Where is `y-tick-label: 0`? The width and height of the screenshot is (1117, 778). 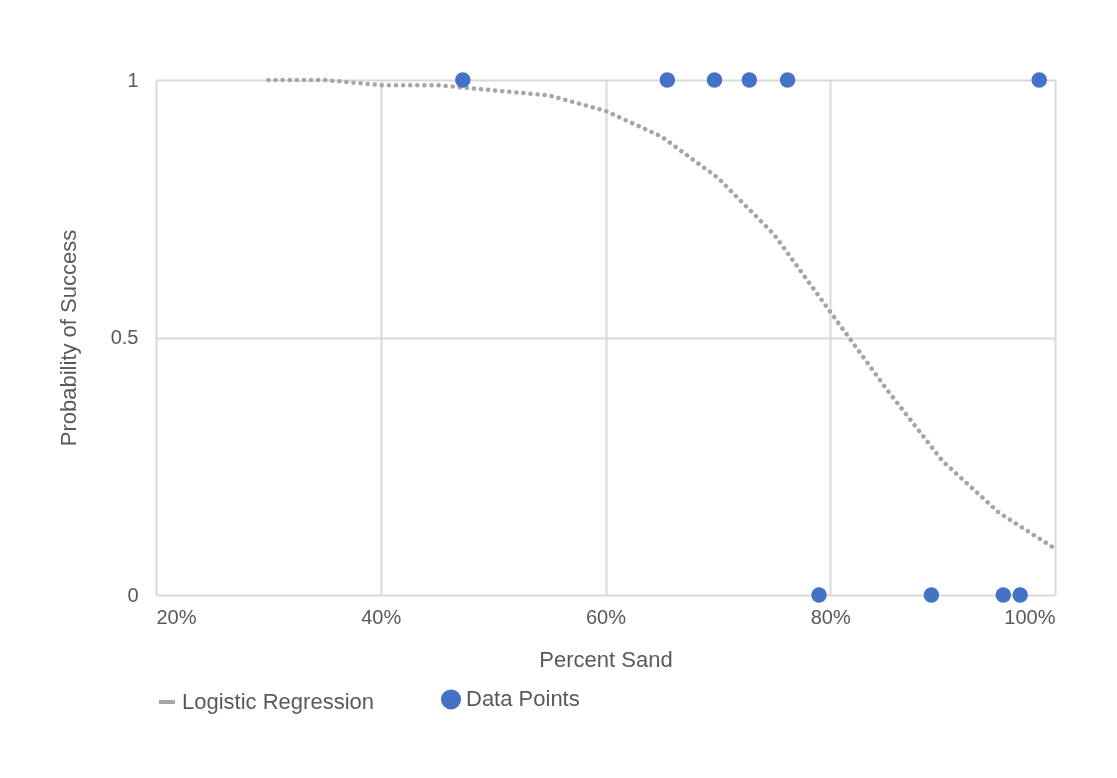
y-tick-label: 0 is located at coordinates (133, 594).